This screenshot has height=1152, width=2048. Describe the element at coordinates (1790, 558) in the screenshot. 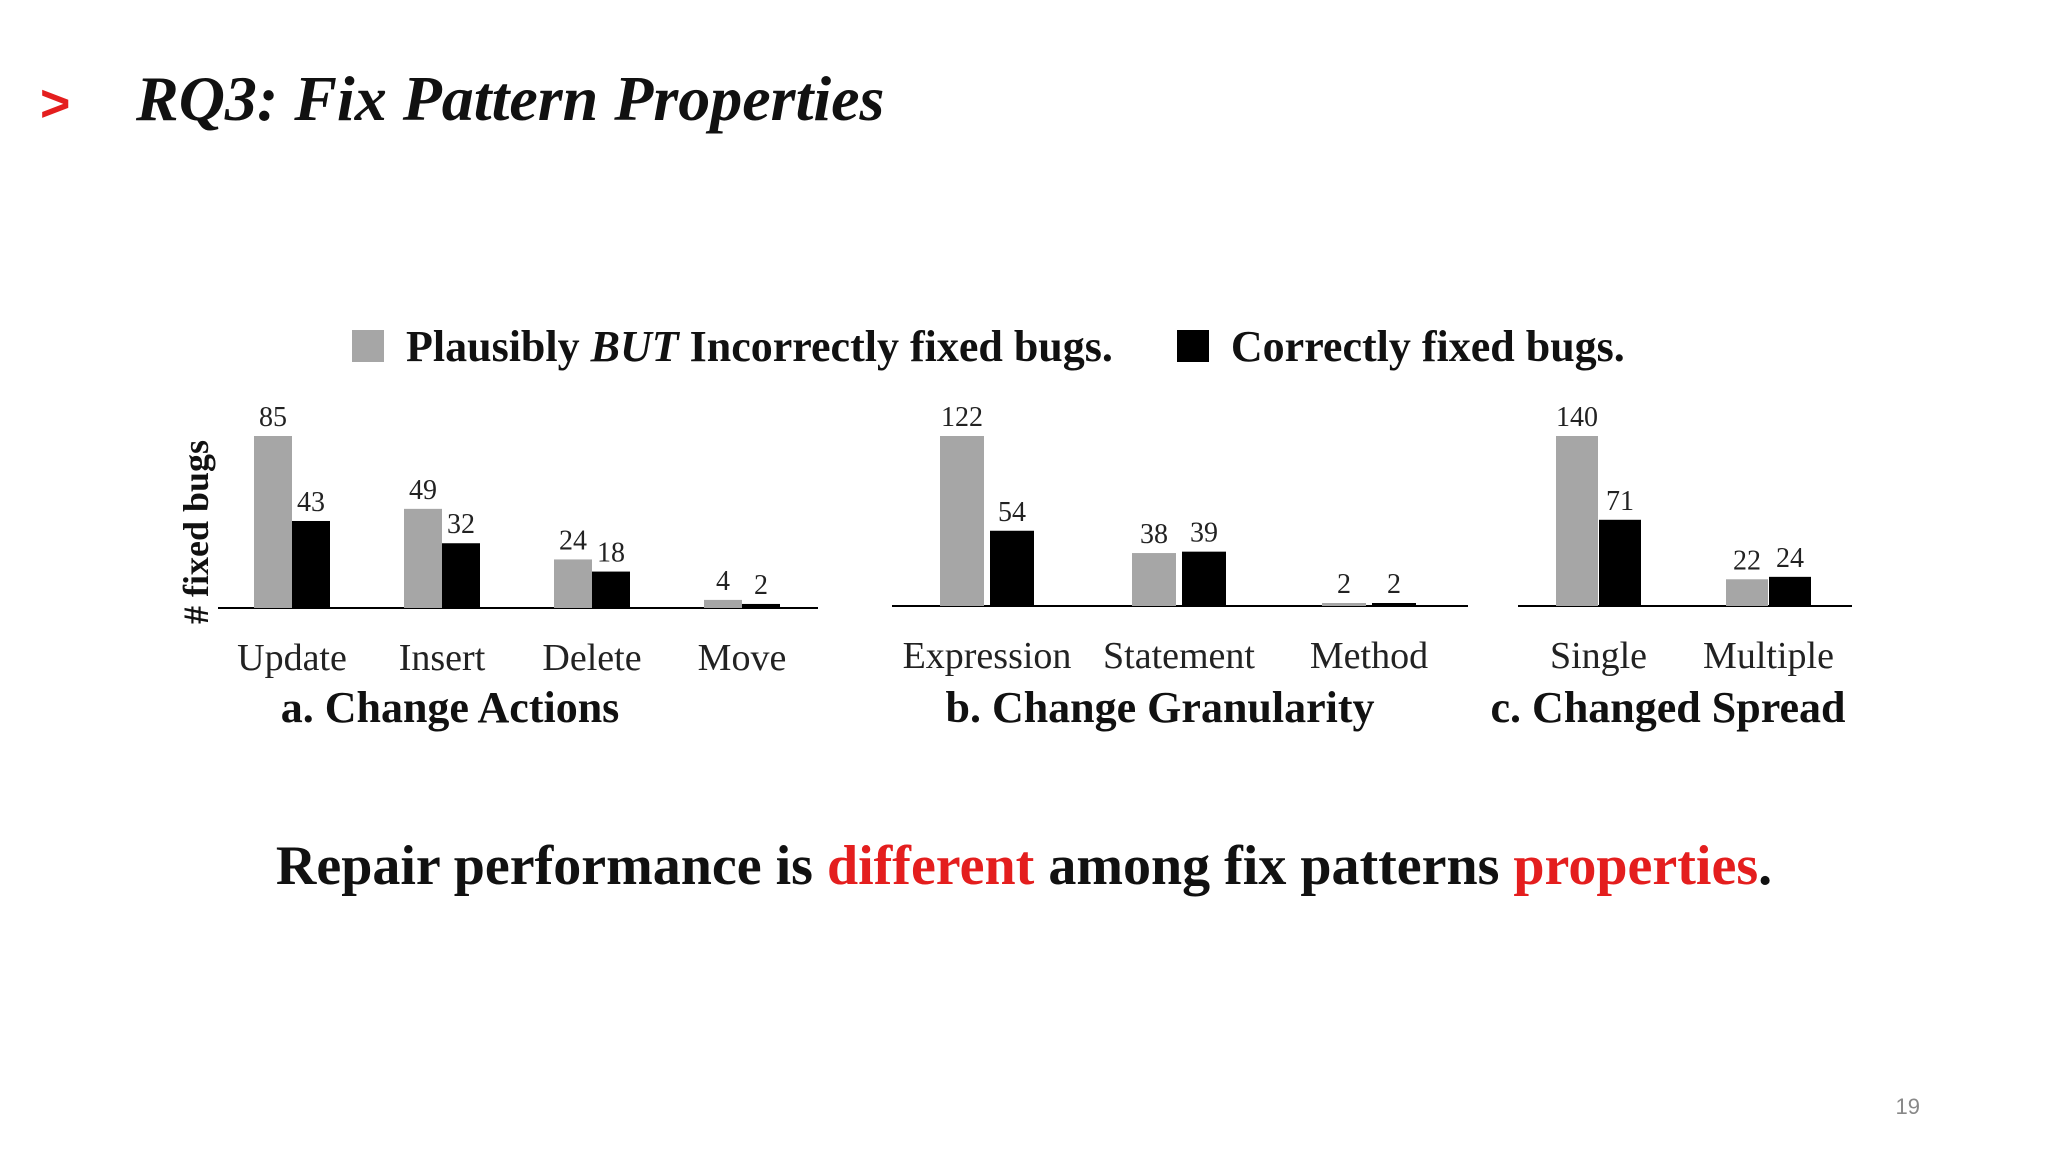

I see `data-label-3-multiple-correct: 24` at that location.